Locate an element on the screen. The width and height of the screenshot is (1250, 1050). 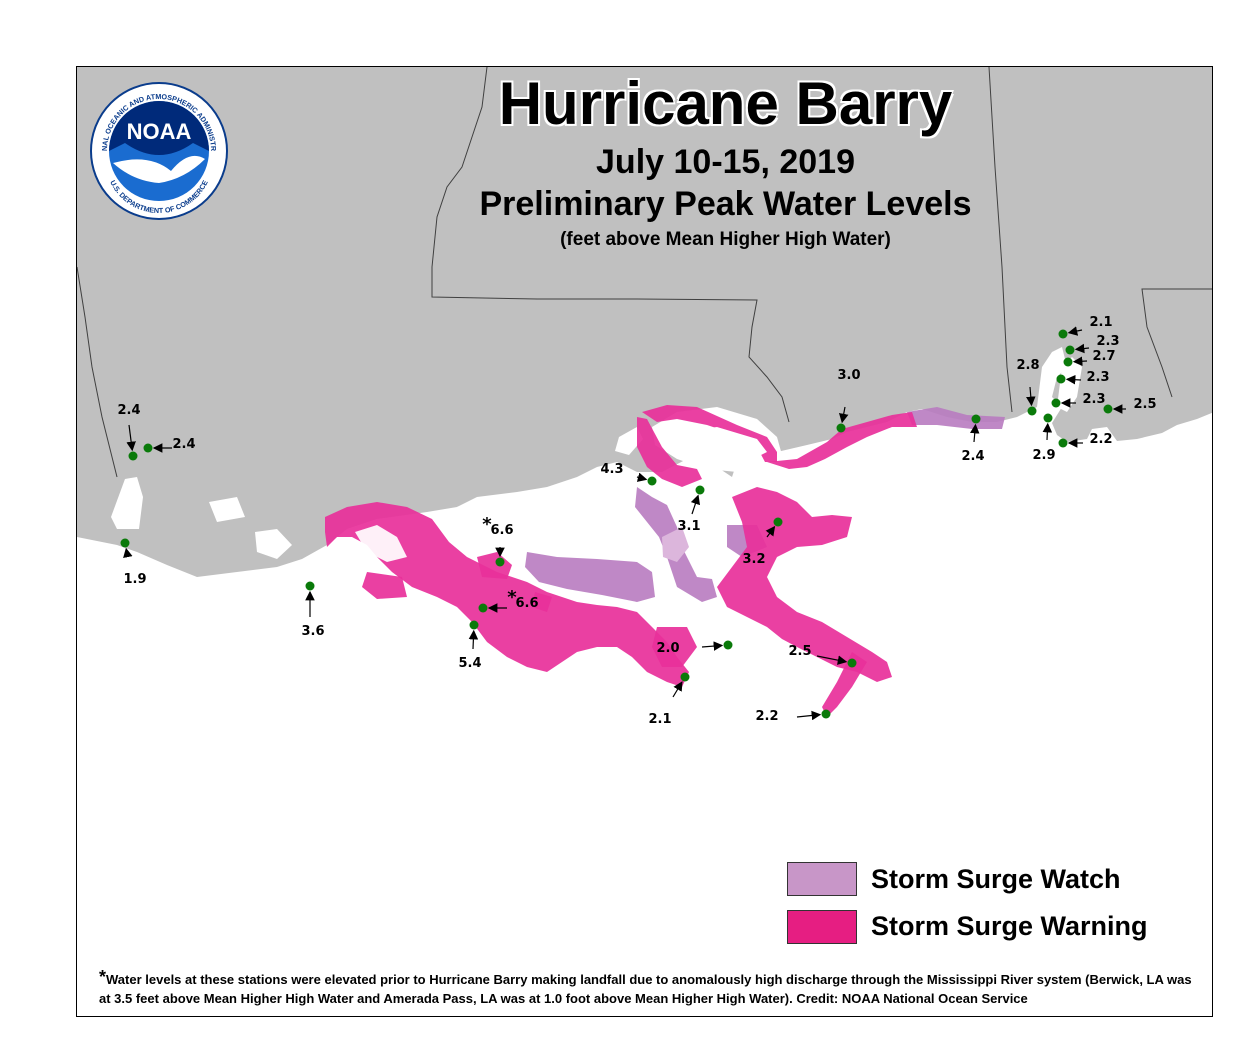
station-value-label: 5.4 is located at coordinates (469, 663).